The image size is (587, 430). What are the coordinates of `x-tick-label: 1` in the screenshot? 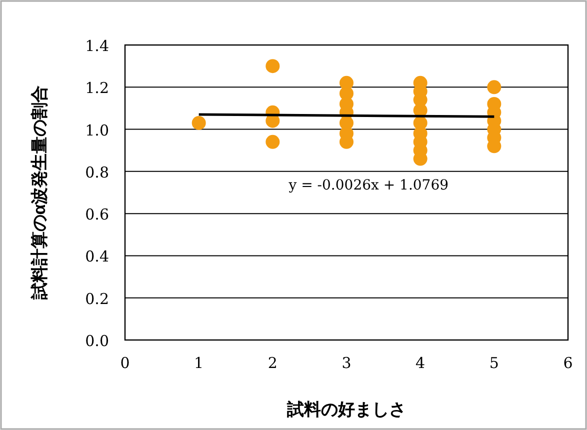 It's located at (199, 363).